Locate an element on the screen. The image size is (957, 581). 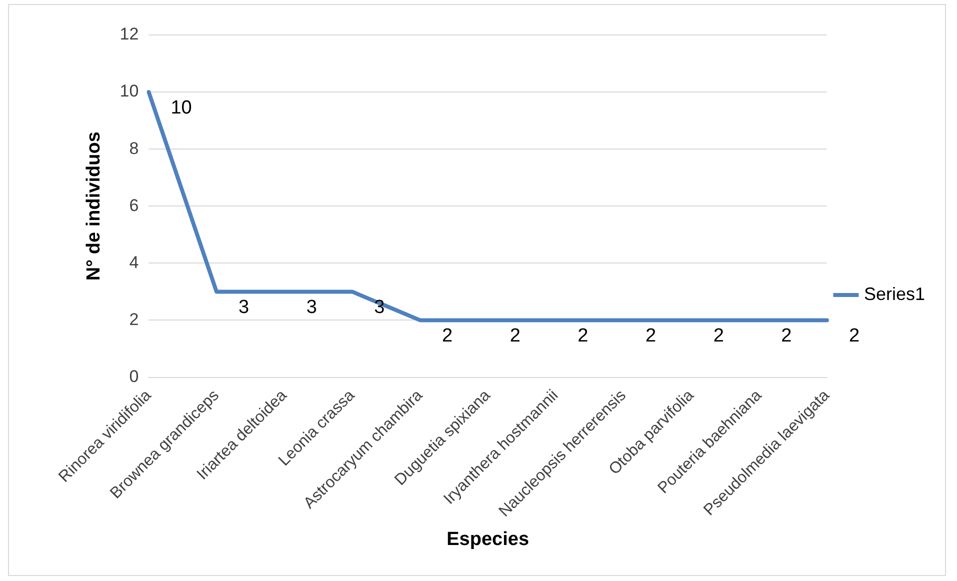
y-tick-label: 8 is located at coordinates (134, 148).